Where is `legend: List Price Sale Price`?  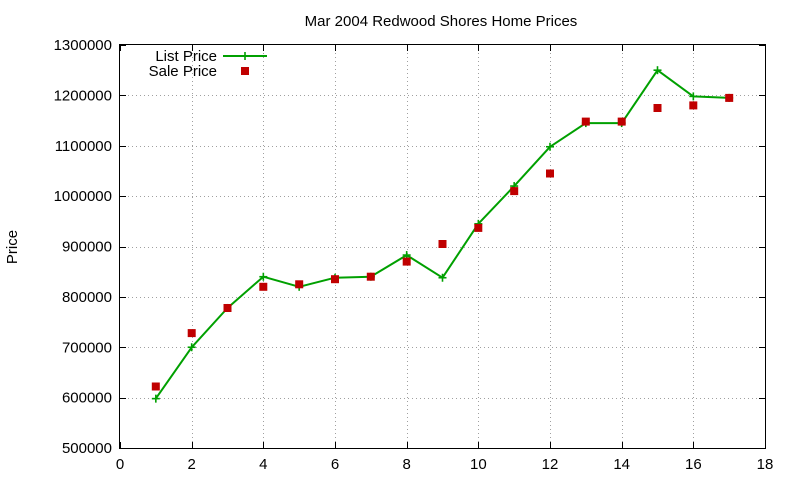 legend: List Price Sale Price is located at coordinates (208, 64).